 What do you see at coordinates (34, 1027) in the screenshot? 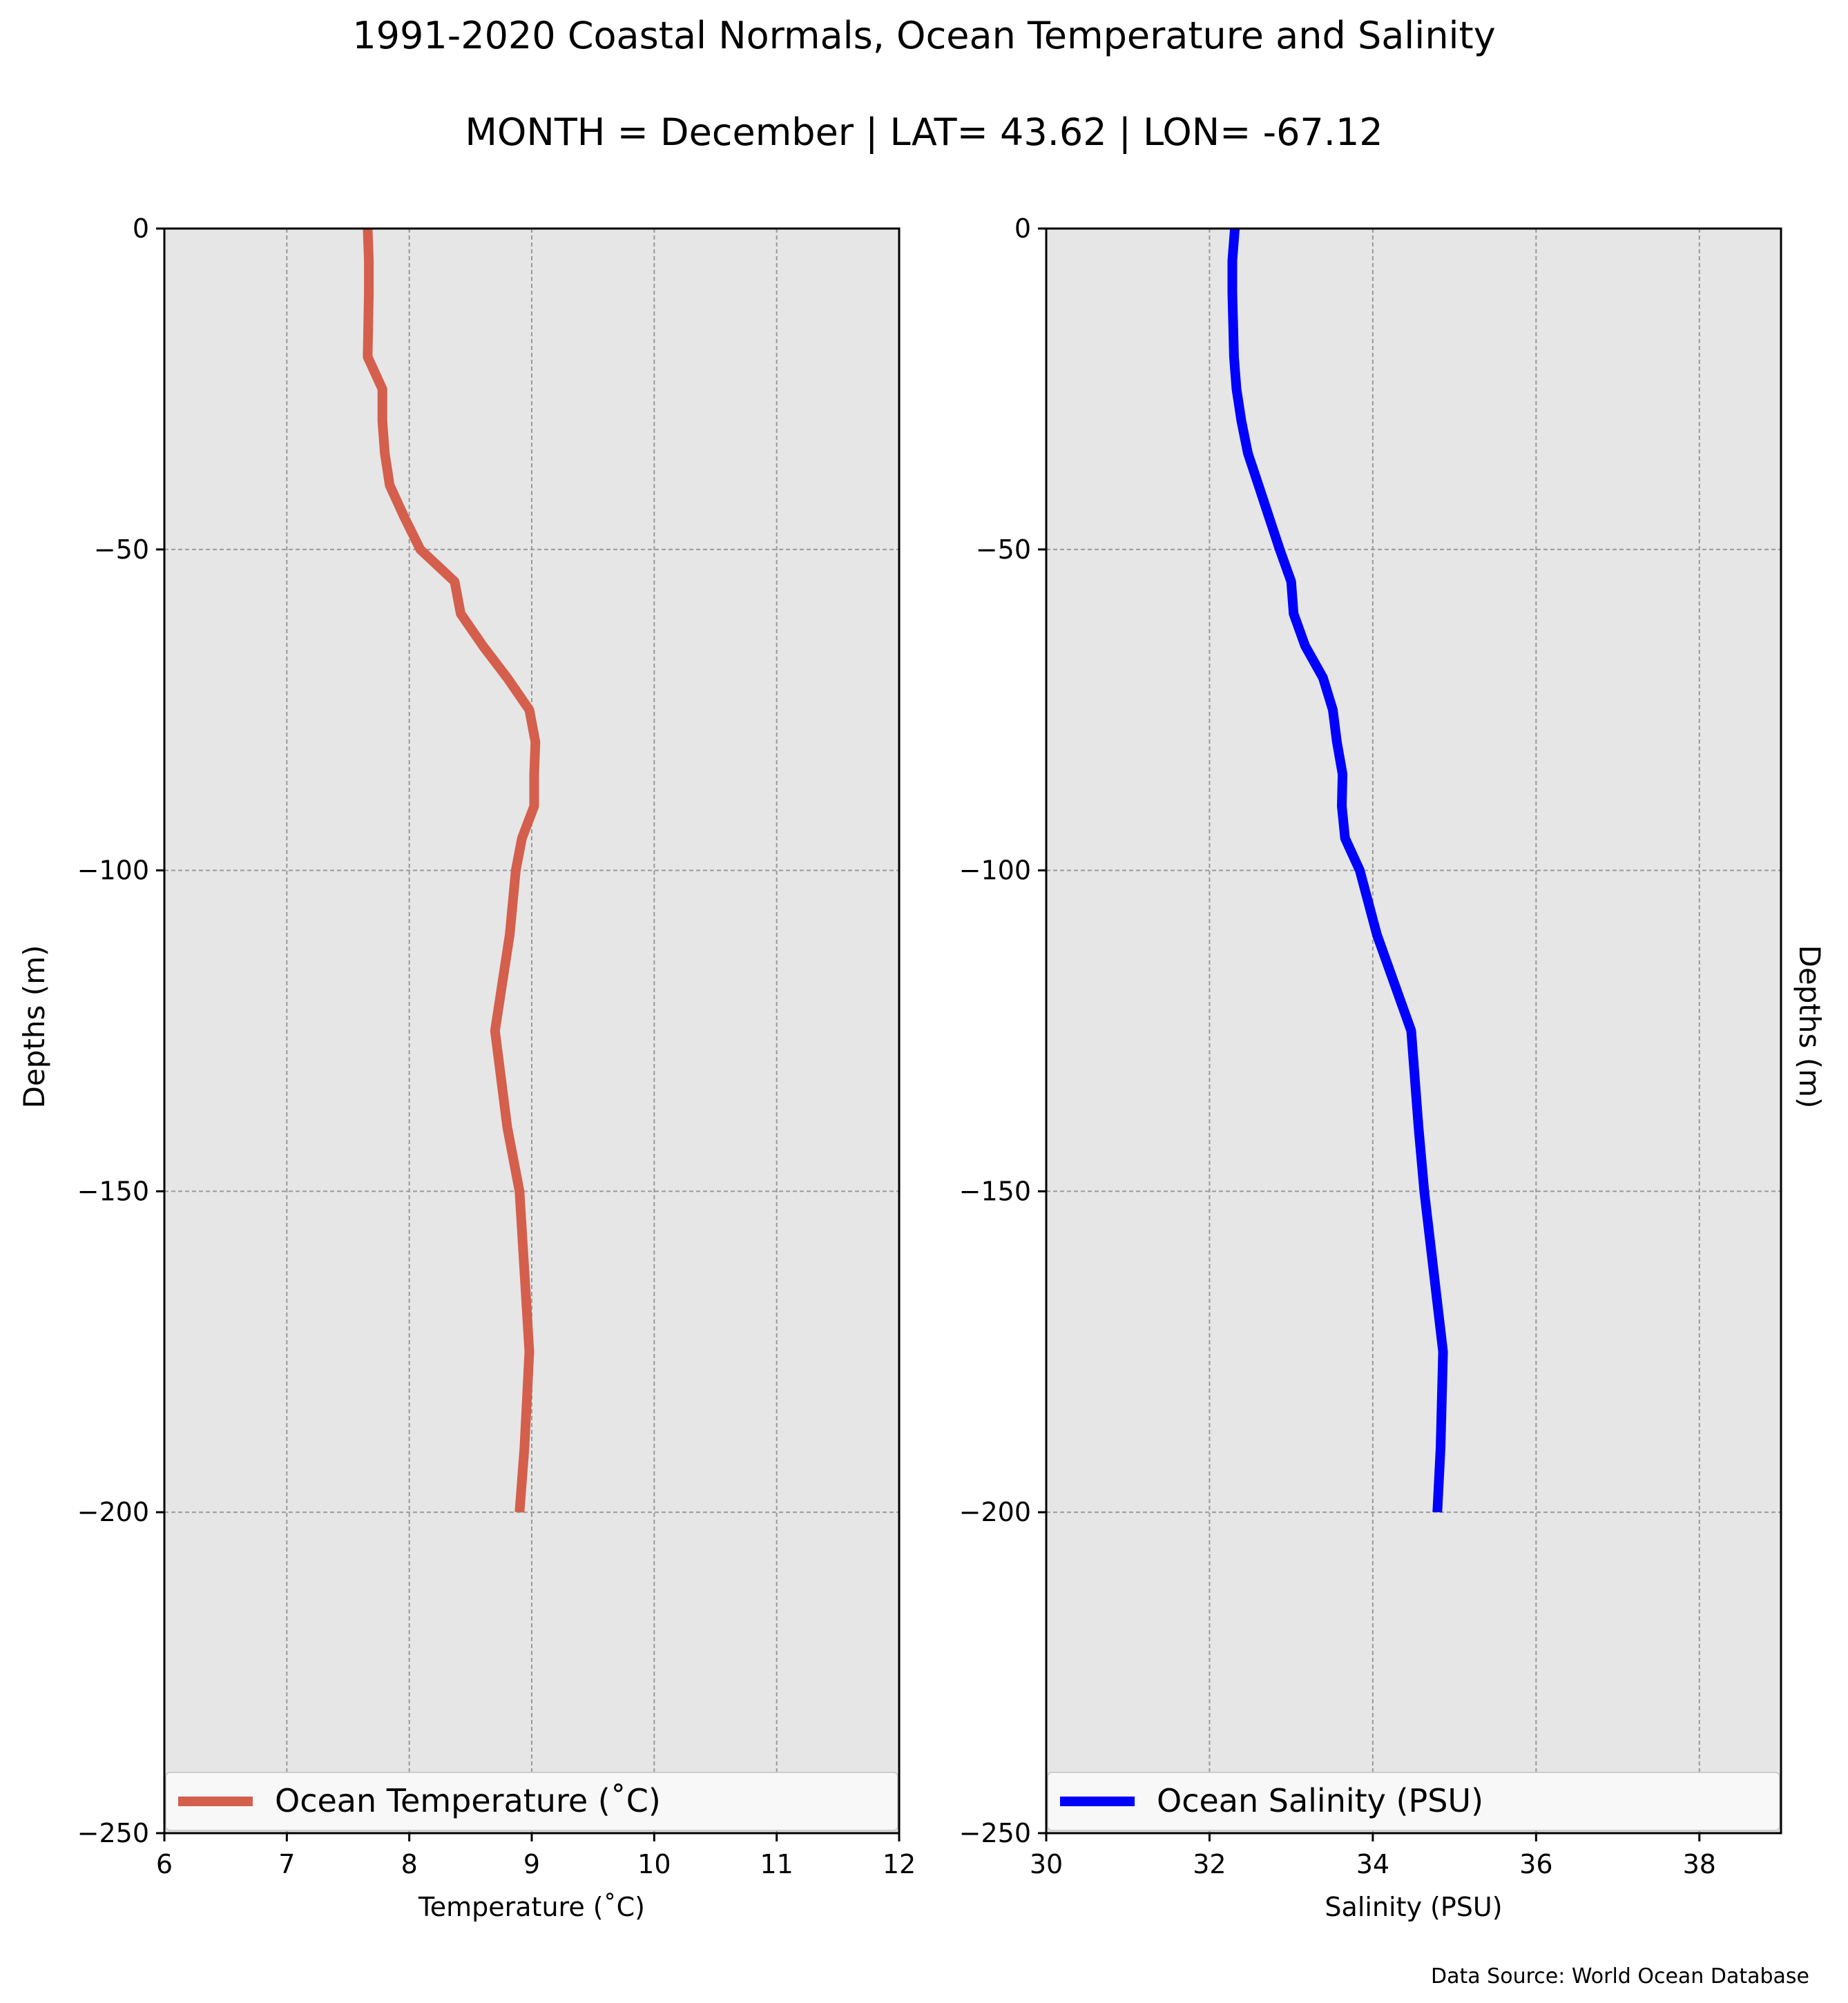
I see `left-ylabel: Depths (m)` at bounding box center [34, 1027].